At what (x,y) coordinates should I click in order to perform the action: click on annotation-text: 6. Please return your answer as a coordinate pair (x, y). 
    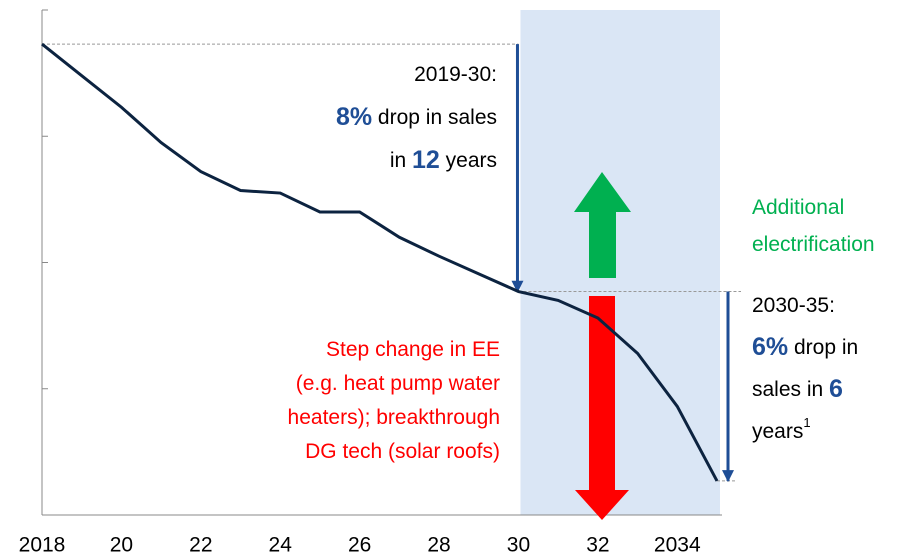
    Looking at the image, I should click on (836, 389).